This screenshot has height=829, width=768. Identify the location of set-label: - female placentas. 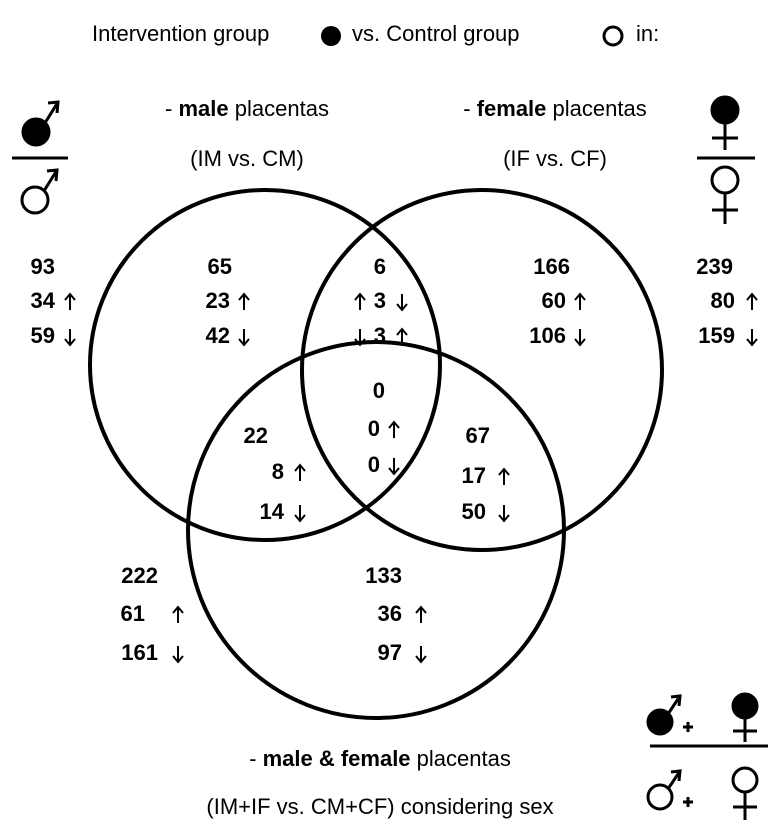
(554, 108).